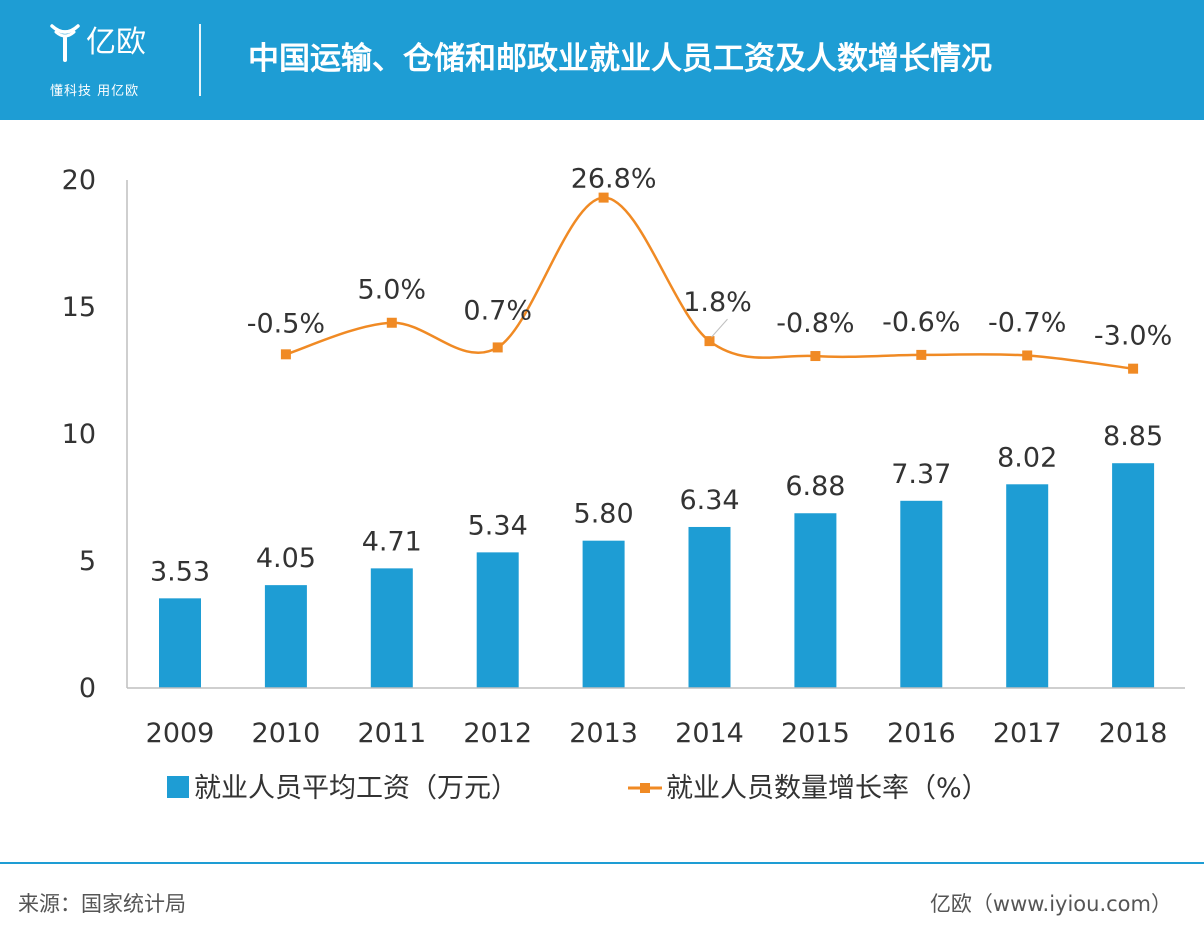 This screenshot has height=940, width=1204. What do you see at coordinates (392, 541) in the screenshot?
I see `bar-label-2011: 4.71` at bounding box center [392, 541].